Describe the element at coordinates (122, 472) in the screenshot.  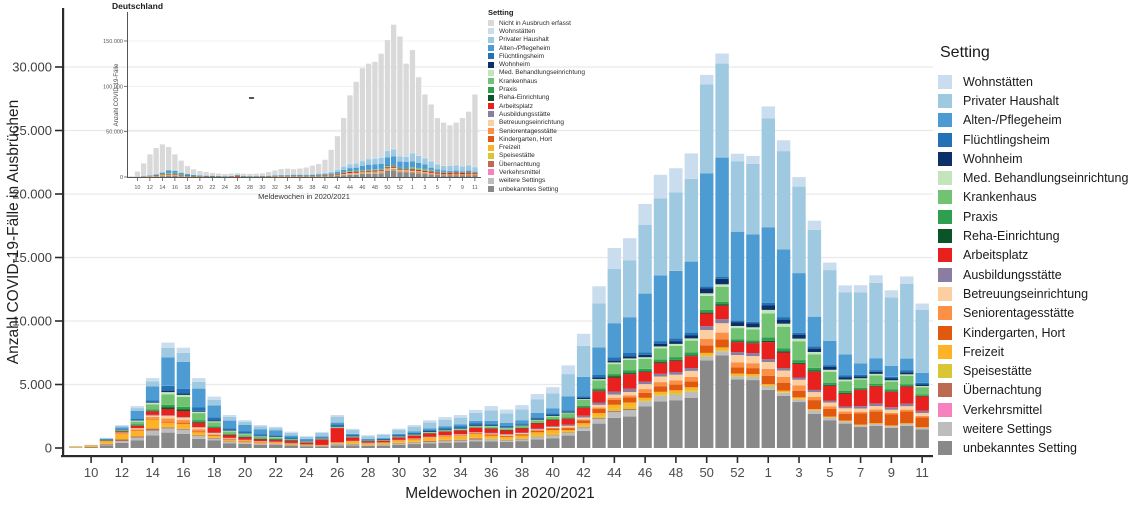
I see `x-tick-label: 12` at that location.